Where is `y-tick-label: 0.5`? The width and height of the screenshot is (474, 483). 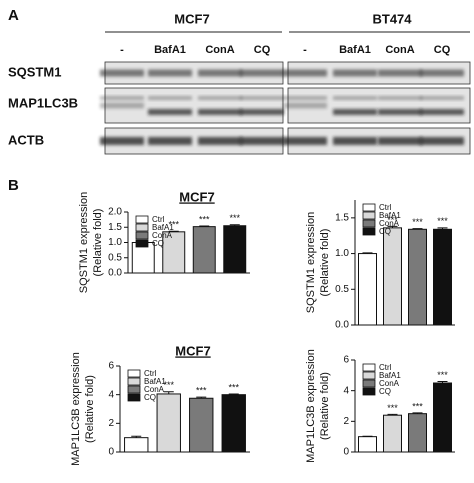 y-tick-label: 0.5 is located at coordinates (115, 257).